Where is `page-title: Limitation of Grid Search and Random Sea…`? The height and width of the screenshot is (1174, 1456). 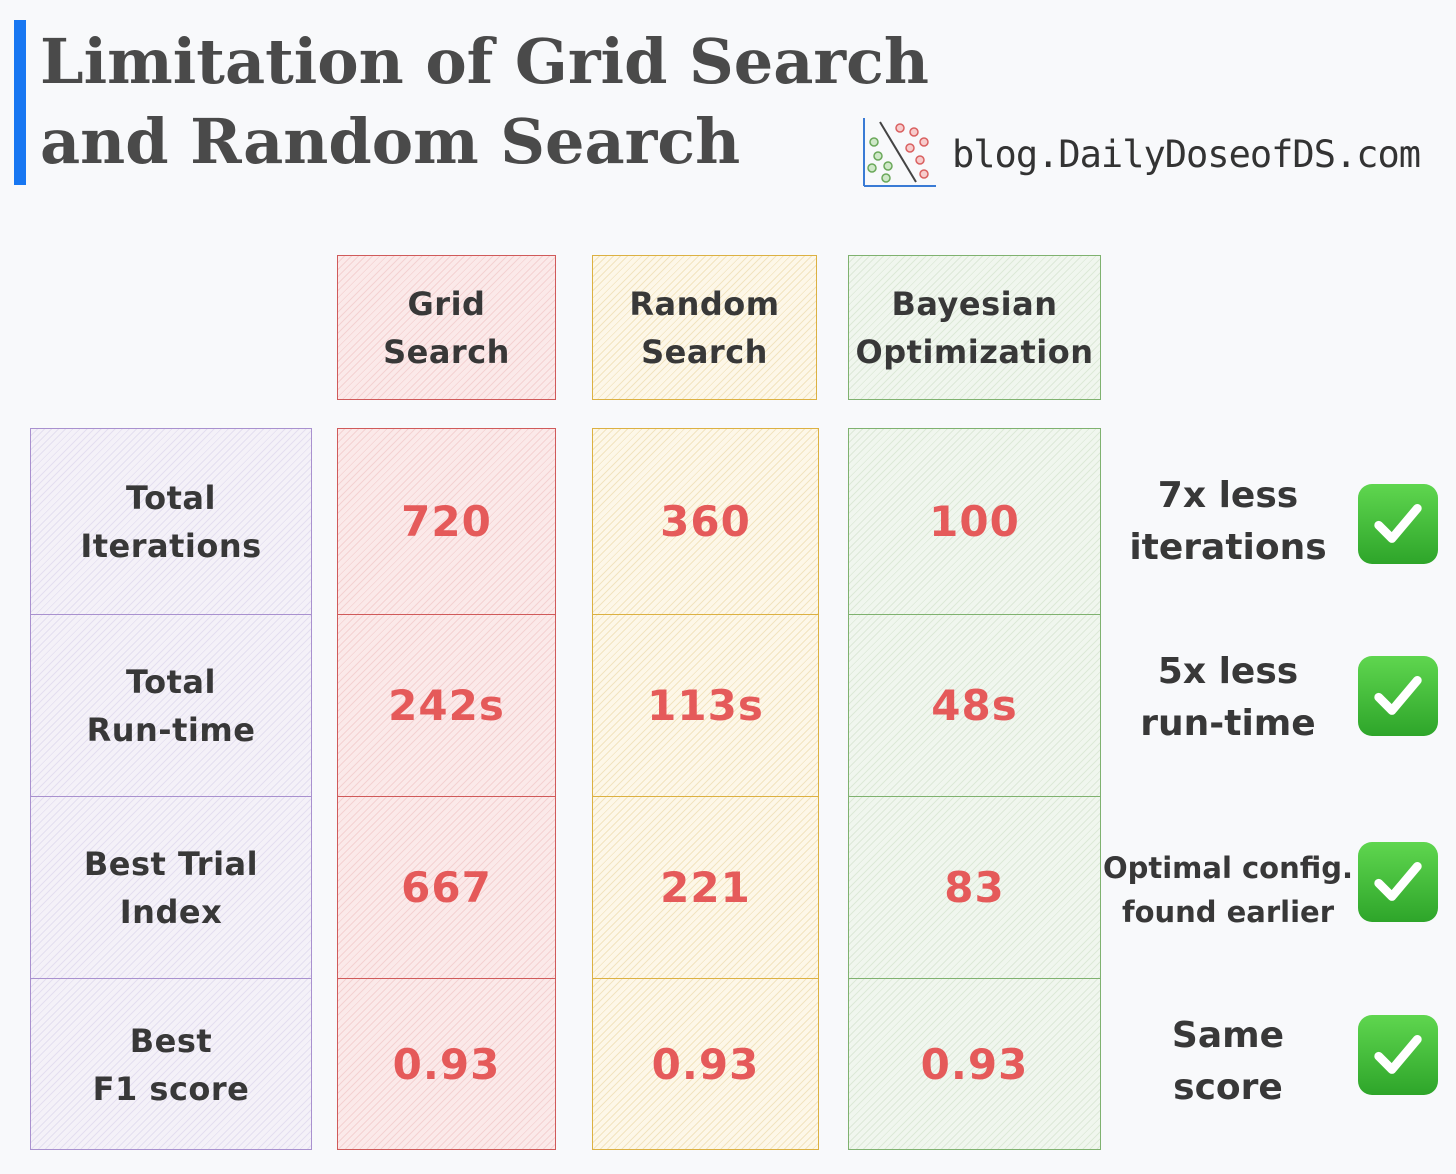 page-title: Limitation of Grid Search and Random Sea… is located at coordinates (484, 102).